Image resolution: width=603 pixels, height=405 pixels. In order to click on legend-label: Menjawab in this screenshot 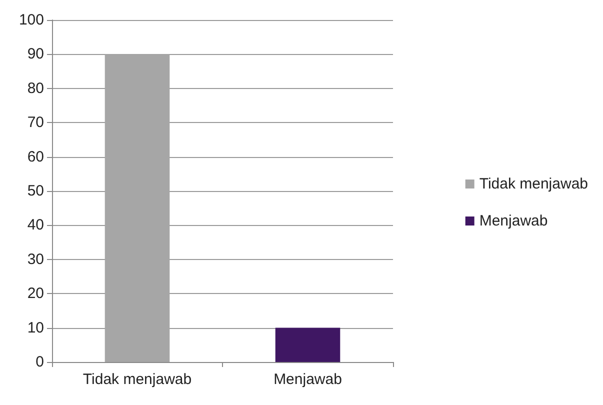, I will do `click(513, 221)`.